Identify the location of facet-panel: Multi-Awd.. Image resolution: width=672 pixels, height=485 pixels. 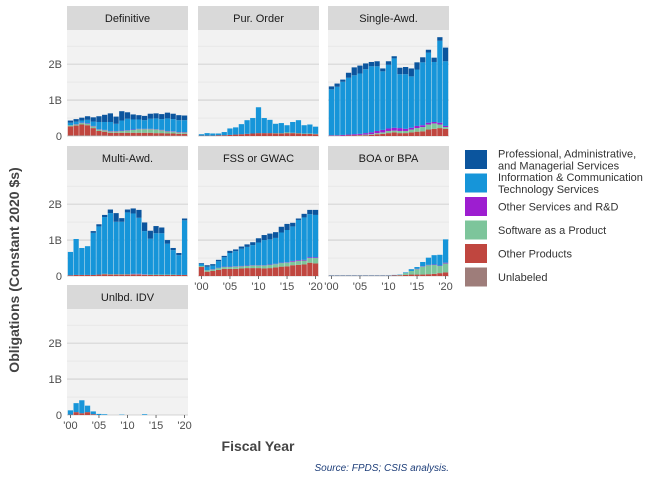
(127, 211).